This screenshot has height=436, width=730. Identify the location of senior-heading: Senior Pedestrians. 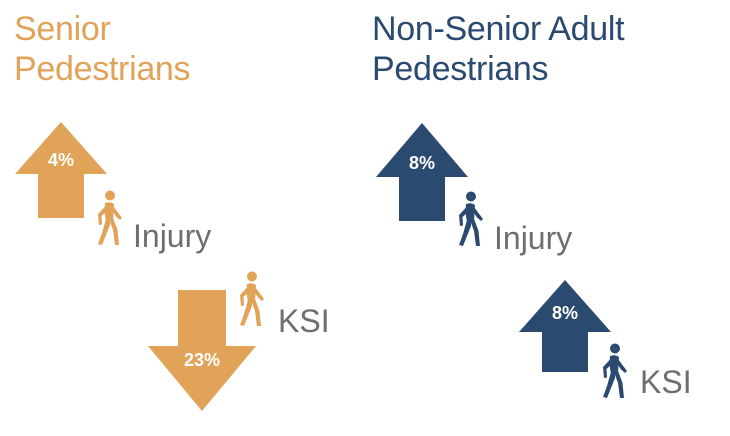
(102, 49).